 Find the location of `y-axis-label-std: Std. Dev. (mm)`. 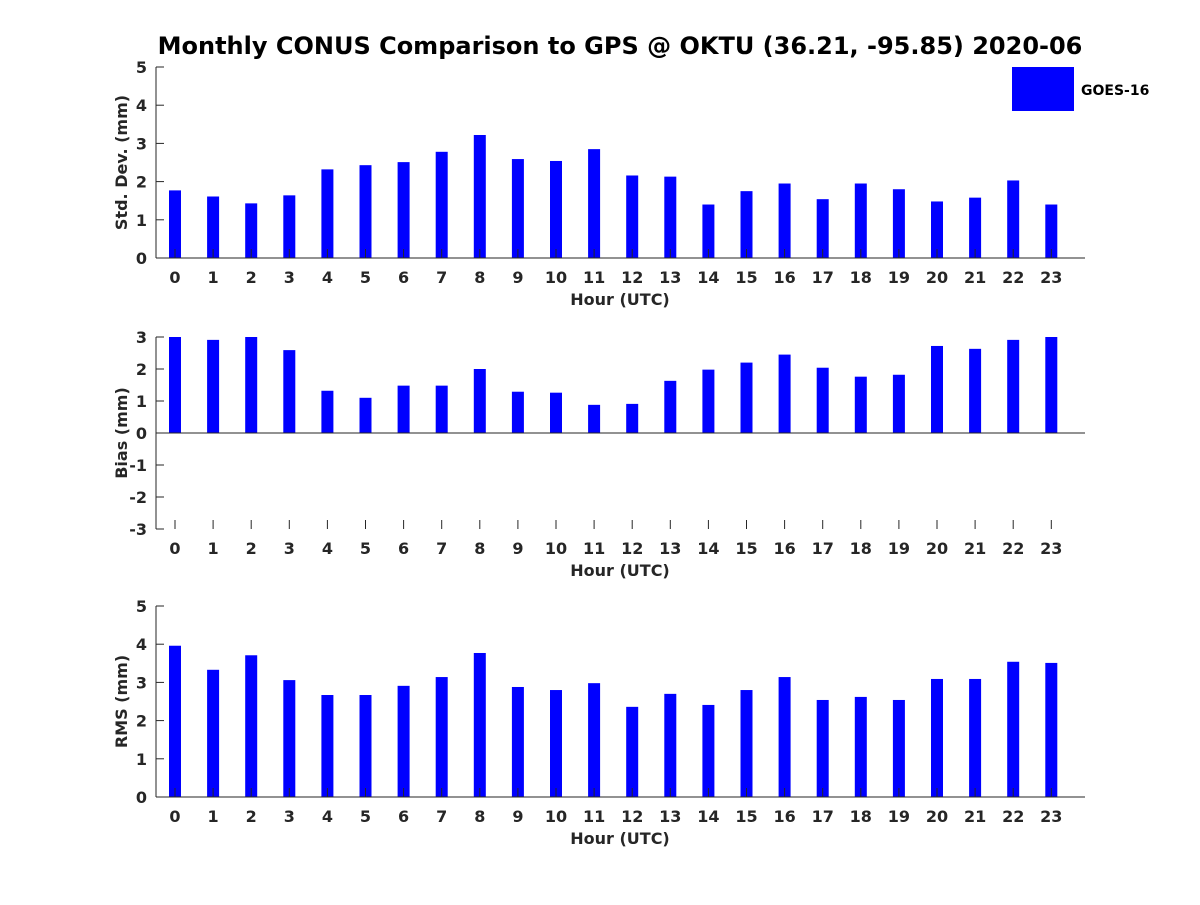

y-axis-label-std: Std. Dev. (mm) is located at coordinates (121, 162).